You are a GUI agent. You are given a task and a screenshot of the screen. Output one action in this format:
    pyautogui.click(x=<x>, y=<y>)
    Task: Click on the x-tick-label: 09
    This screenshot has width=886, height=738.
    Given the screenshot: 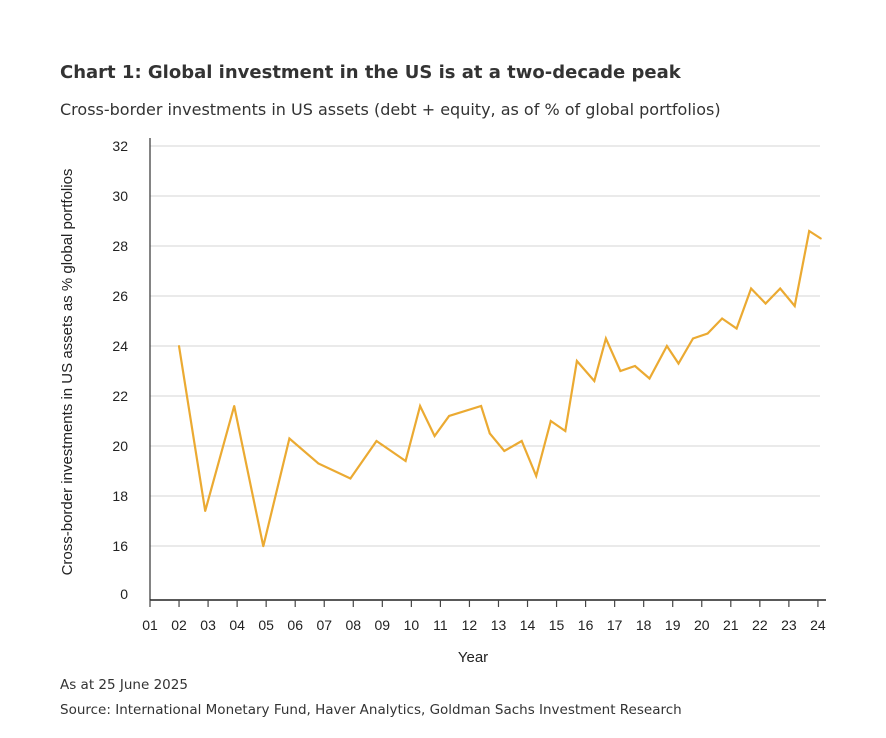 What is the action you would take?
    pyautogui.click(x=383, y=625)
    